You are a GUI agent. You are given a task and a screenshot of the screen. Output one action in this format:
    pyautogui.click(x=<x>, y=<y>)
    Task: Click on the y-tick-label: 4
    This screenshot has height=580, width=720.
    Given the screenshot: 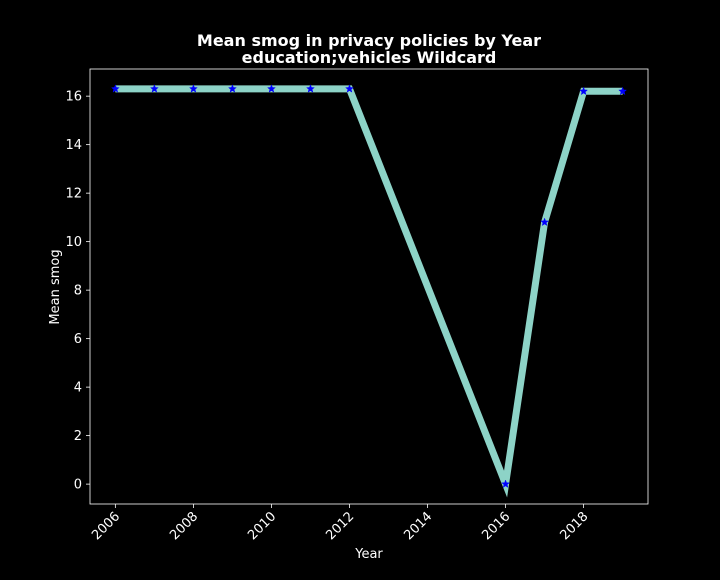 What is the action you would take?
    pyautogui.click(x=78, y=388)
    